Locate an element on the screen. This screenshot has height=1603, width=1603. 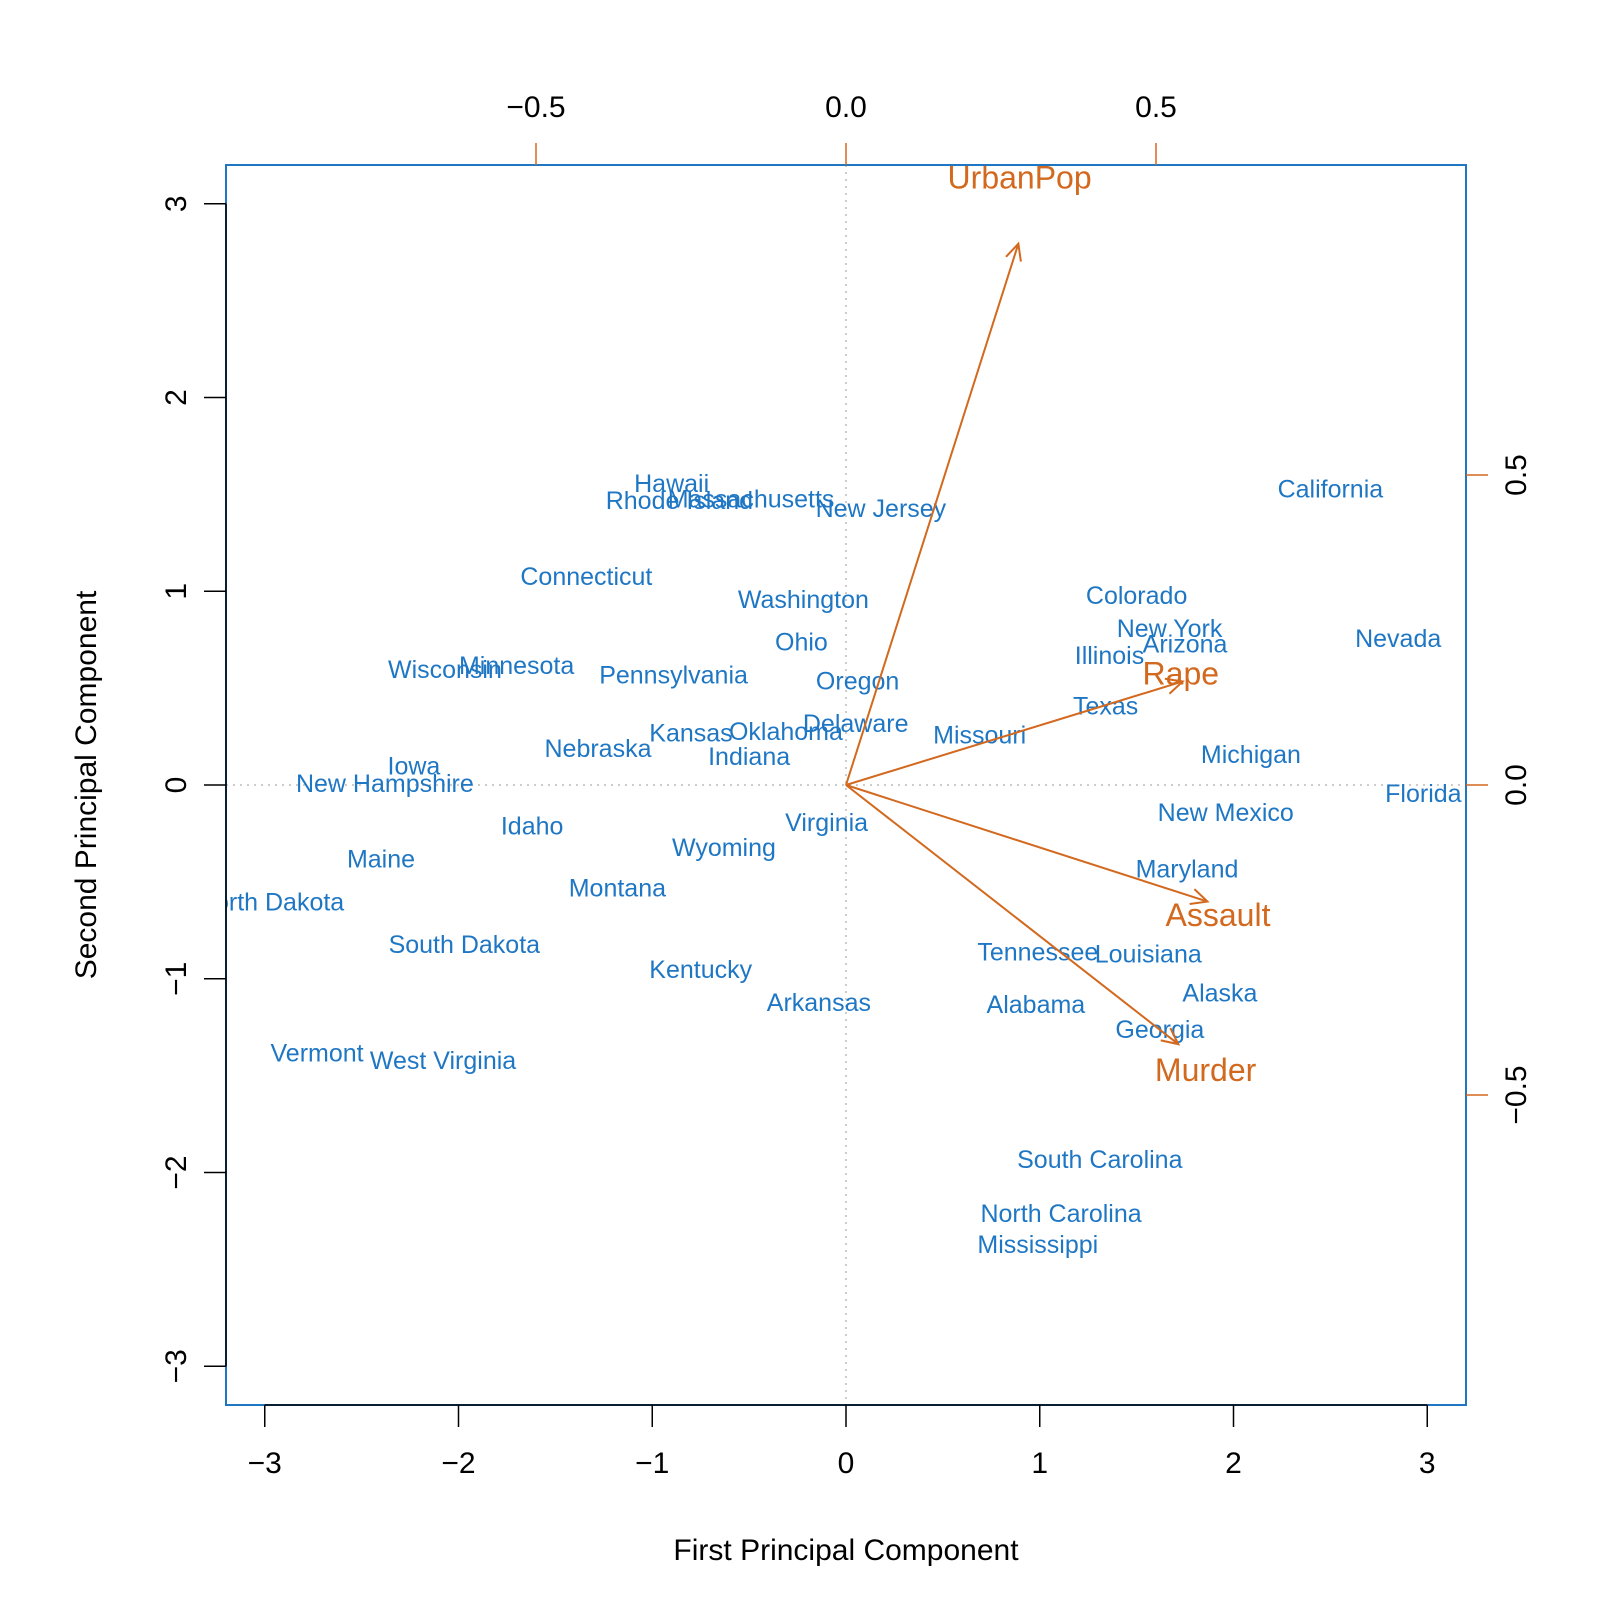
state-label: Rhode Island is located at coordinates (679, 501).